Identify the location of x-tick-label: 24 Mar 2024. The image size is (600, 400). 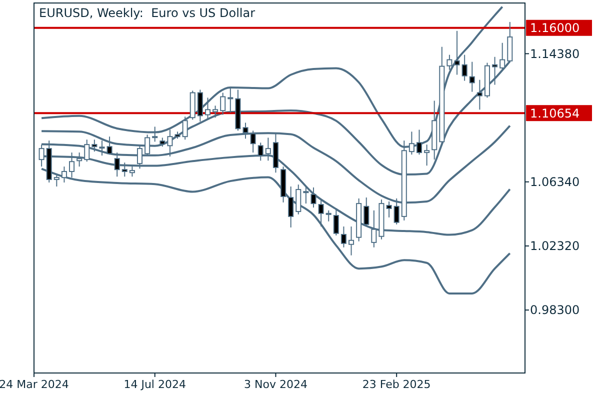
(34, 384).